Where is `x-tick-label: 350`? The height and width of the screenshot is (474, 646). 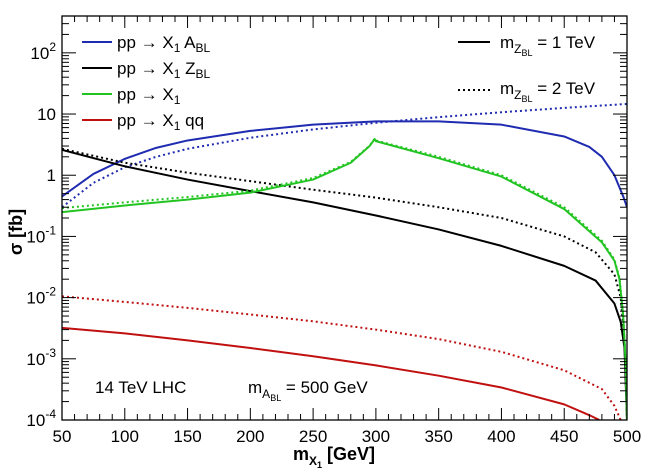
x-tick-label: 350 is located at coordinates (438, 436).